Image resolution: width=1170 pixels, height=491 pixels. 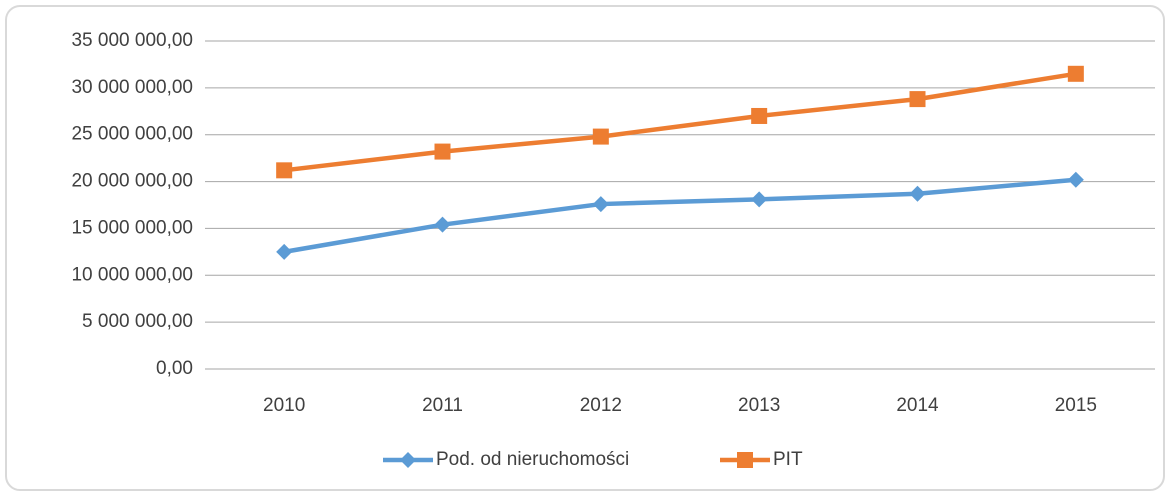 I want to click on y-tick-label: 0,00, so click(x=174, y=368).